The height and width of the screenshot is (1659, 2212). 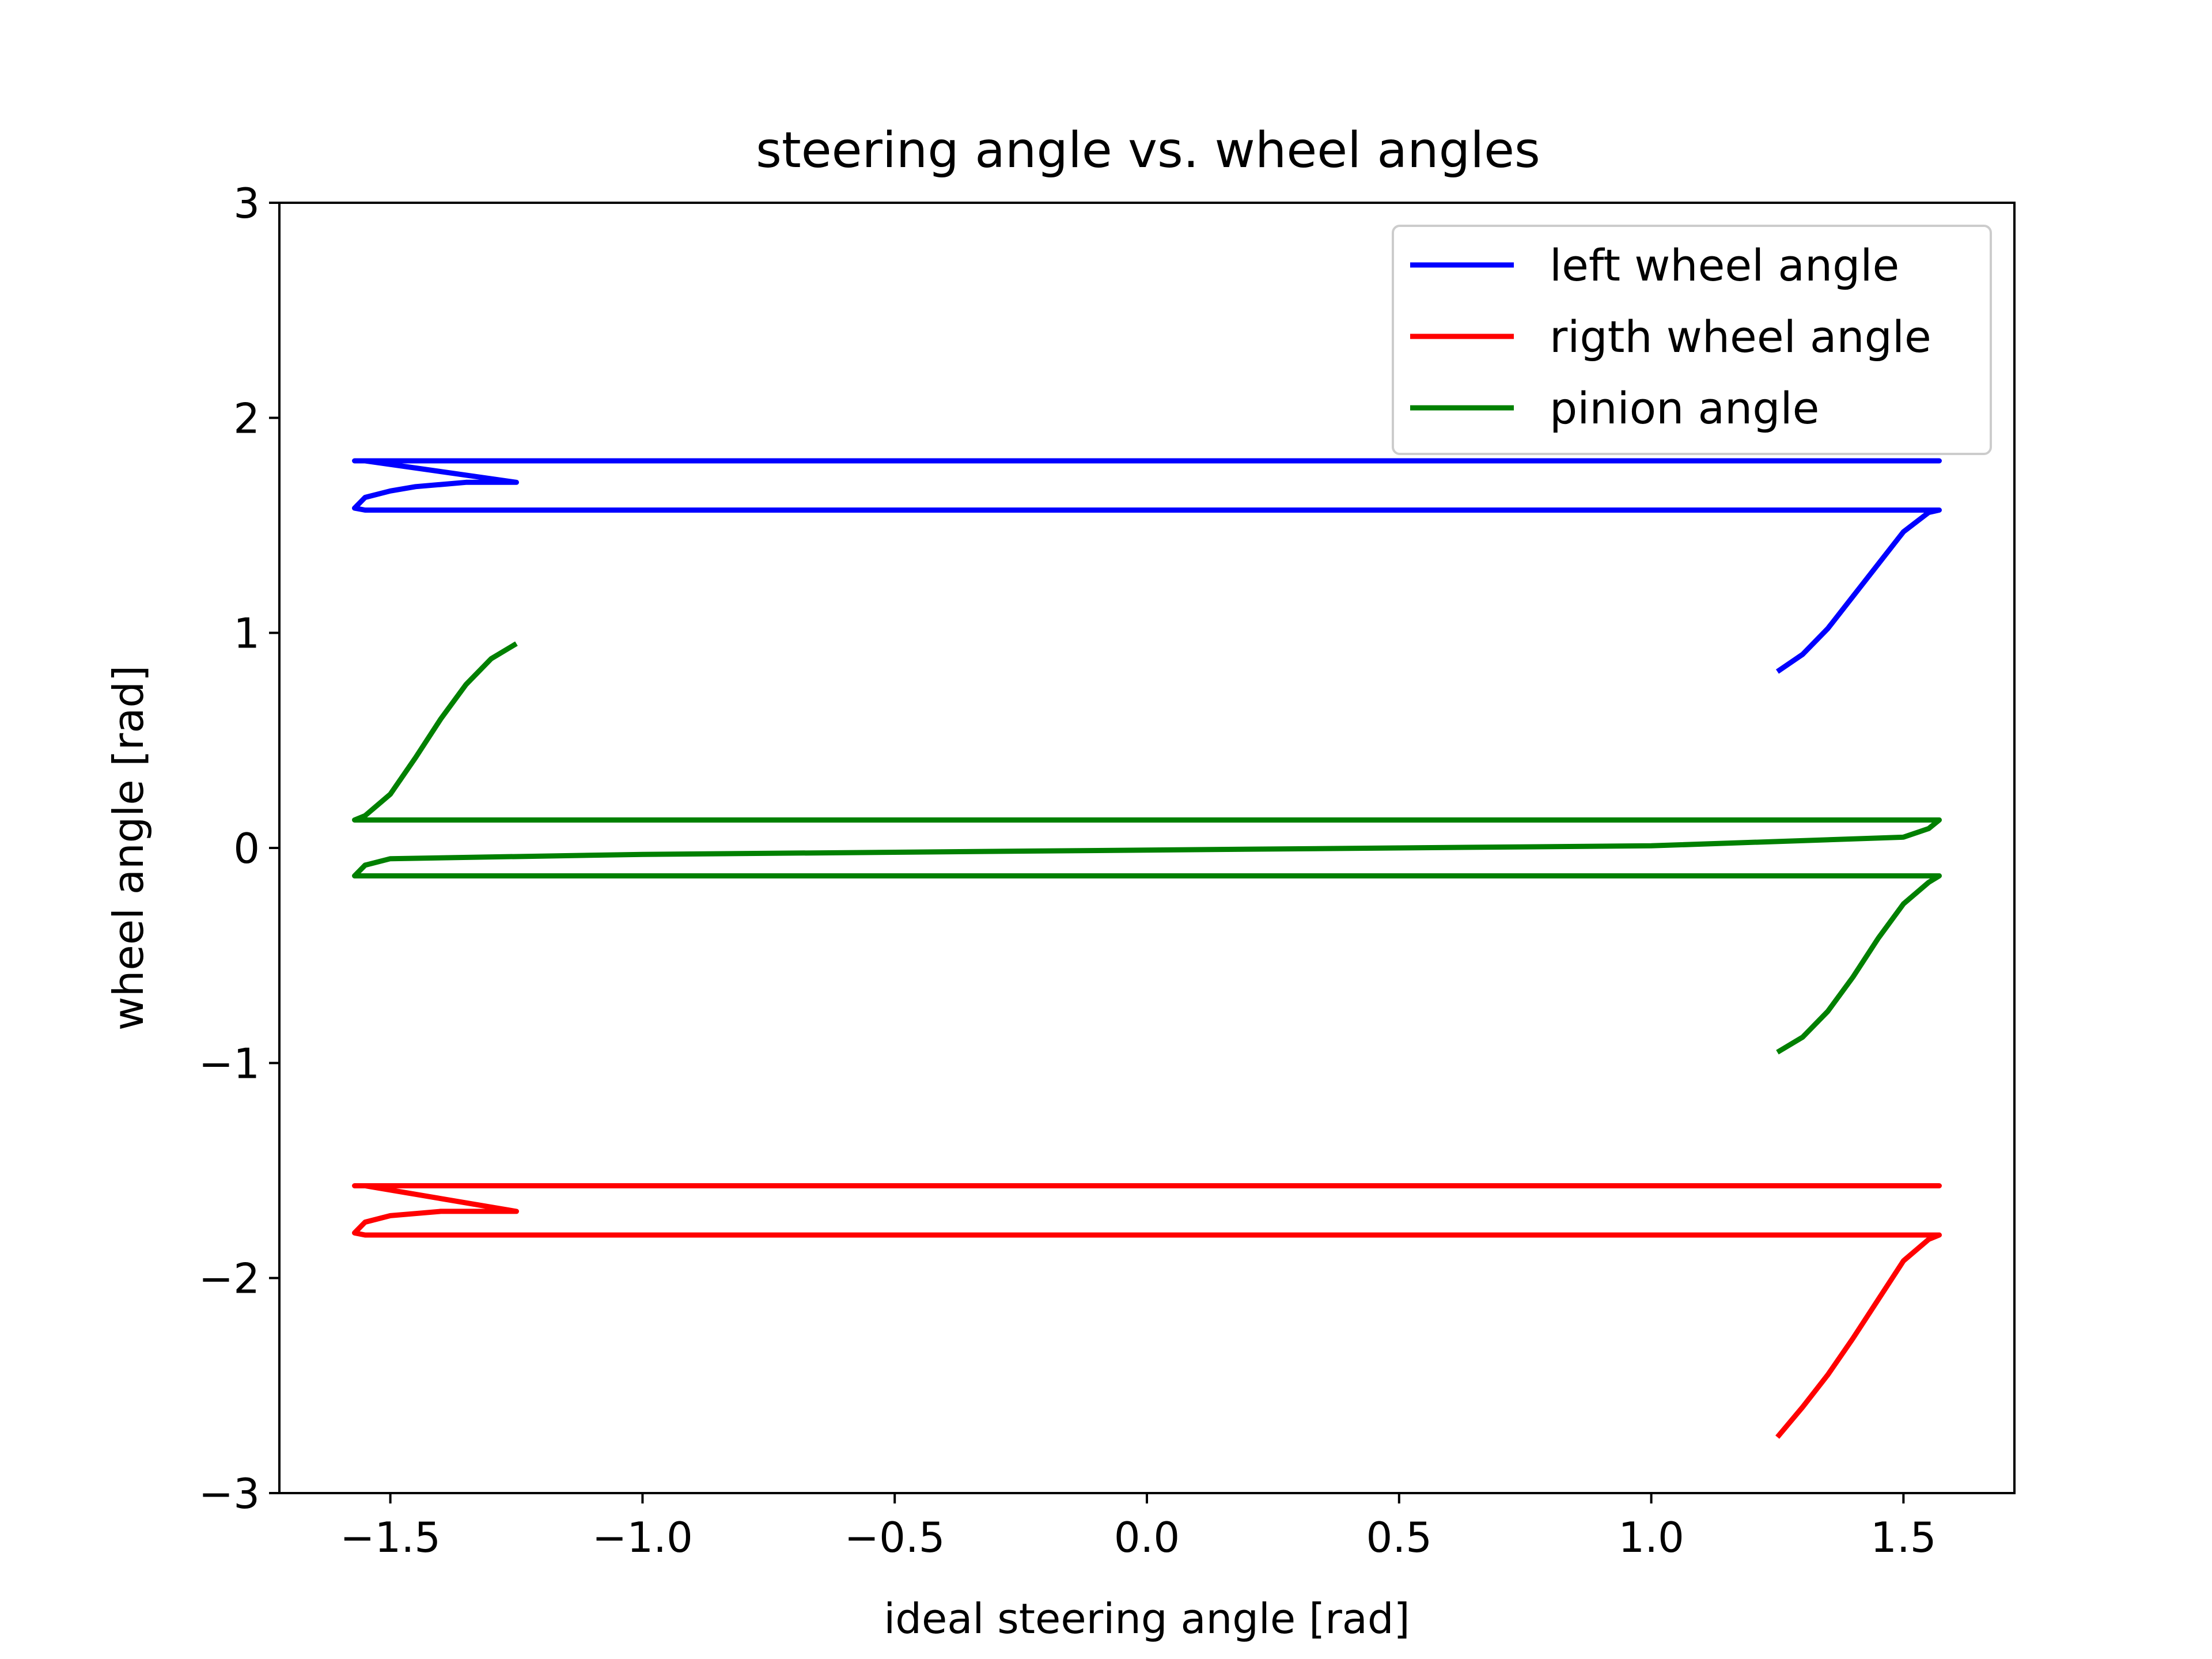 I want to click on x-tick-label: 1.0, so click(x=1651, y=1537).